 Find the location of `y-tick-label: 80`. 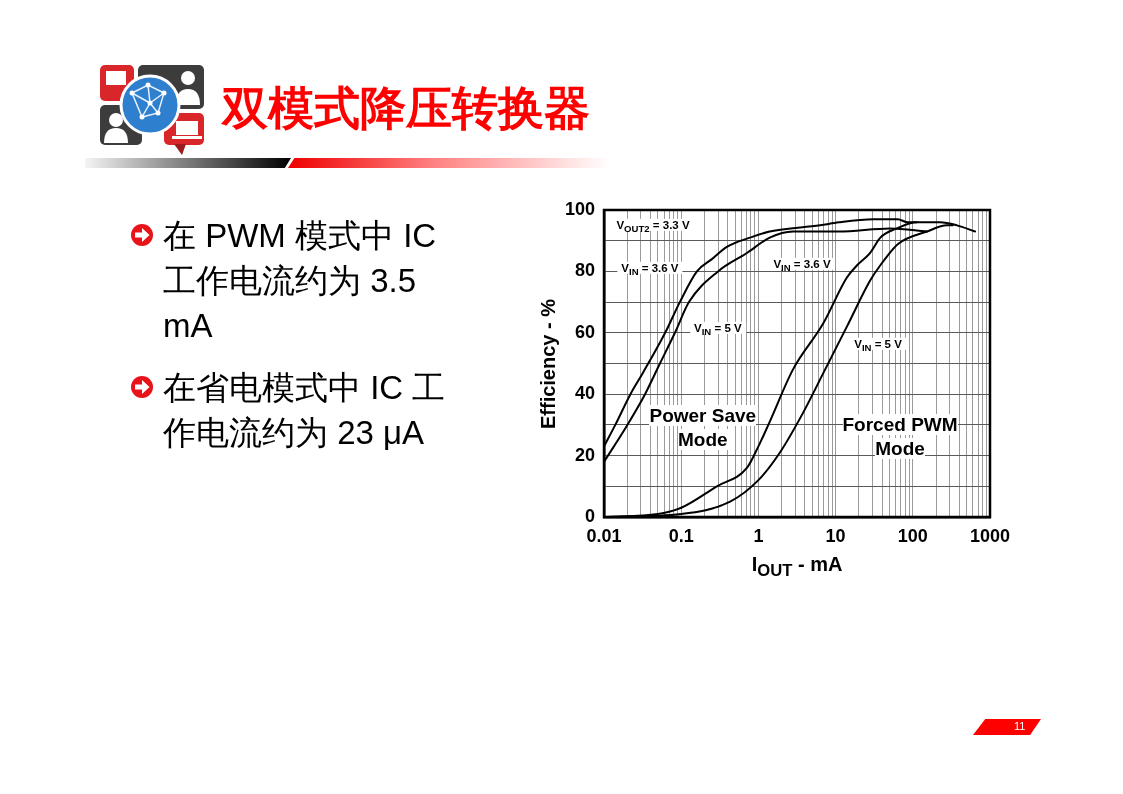

y-tick-label: 80 is located at coordinates (584, 270).